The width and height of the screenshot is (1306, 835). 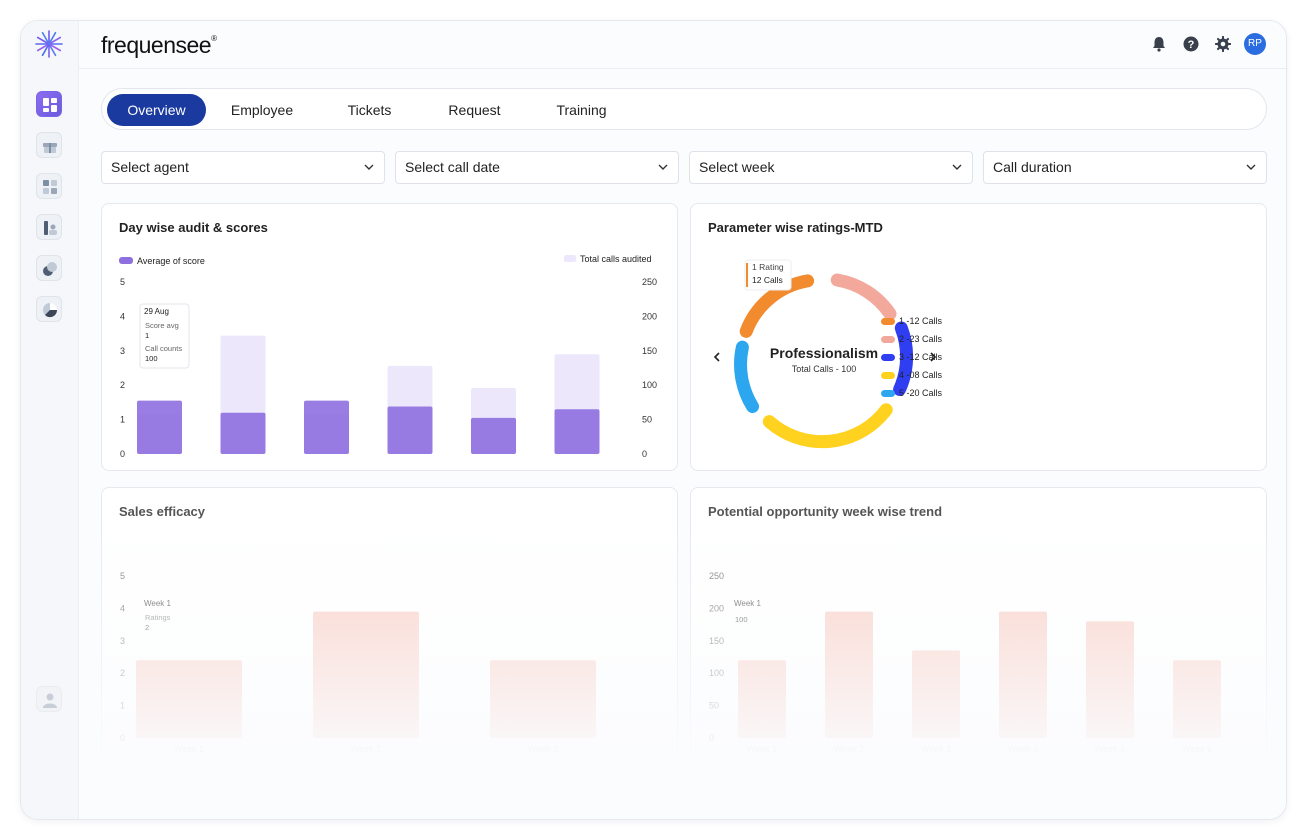 What do you see at coordinates (243, 167) in the screenshot?
I see `agent-select: Select agent` at bounding box center [243, 167].